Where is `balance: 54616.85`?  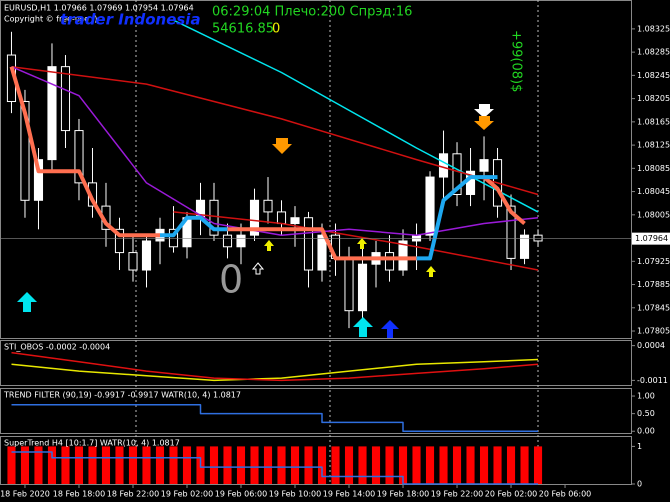
balance: 54616.85 is located at coordinates (243, 29).